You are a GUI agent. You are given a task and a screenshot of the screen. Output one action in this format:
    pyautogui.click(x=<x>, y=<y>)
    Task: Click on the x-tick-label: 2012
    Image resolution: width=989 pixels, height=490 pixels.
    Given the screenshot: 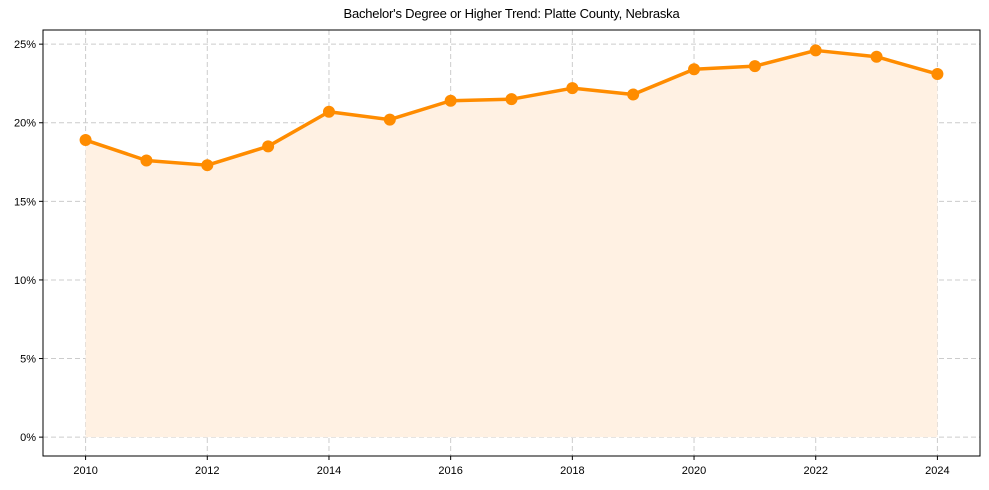 What is the action you would take?
    pyautogui.click(x=207, y=471)
    